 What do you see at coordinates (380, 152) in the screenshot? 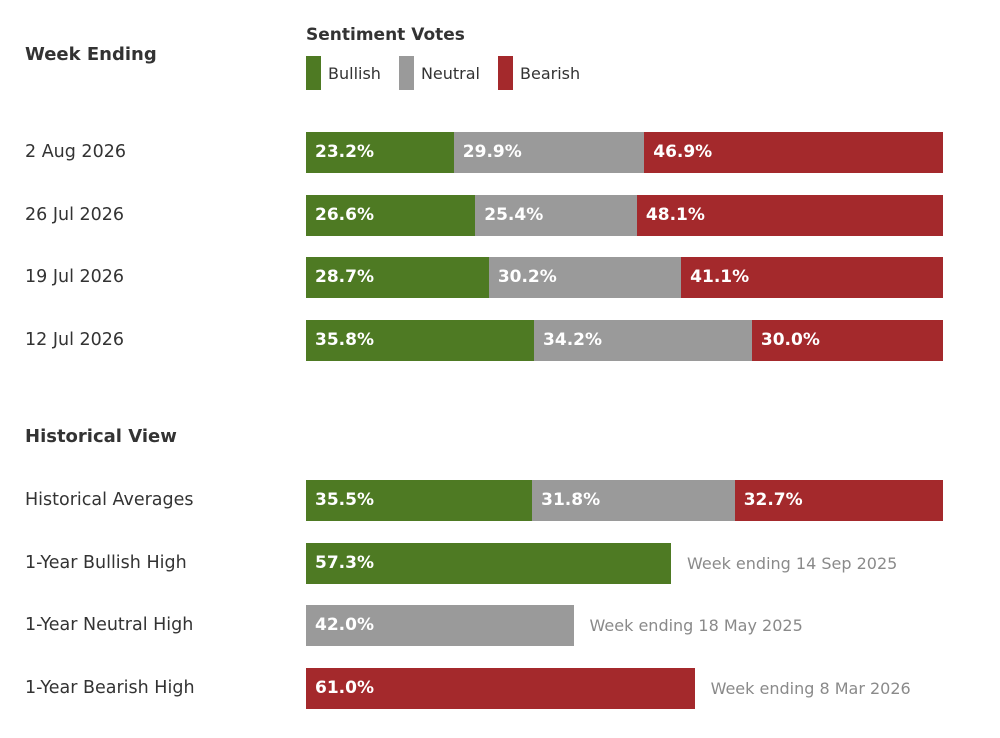
I see `bar-segment-bullish: 23.2%` at bounding box center [380, 152].